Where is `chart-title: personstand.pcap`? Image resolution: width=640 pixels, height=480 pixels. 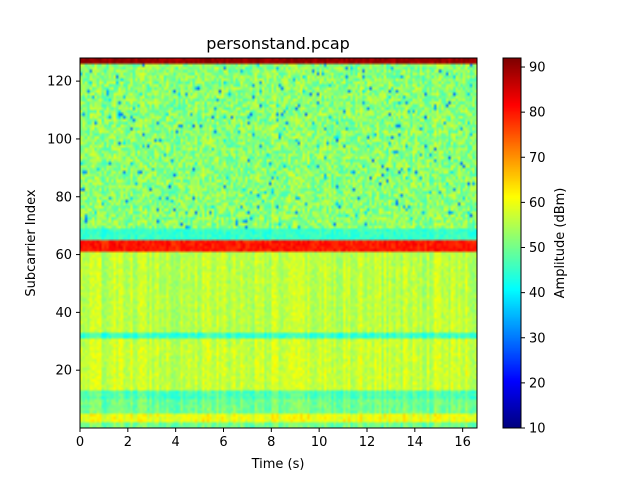 chart-title: personstand.pcap is located at coordinates (278, 43).